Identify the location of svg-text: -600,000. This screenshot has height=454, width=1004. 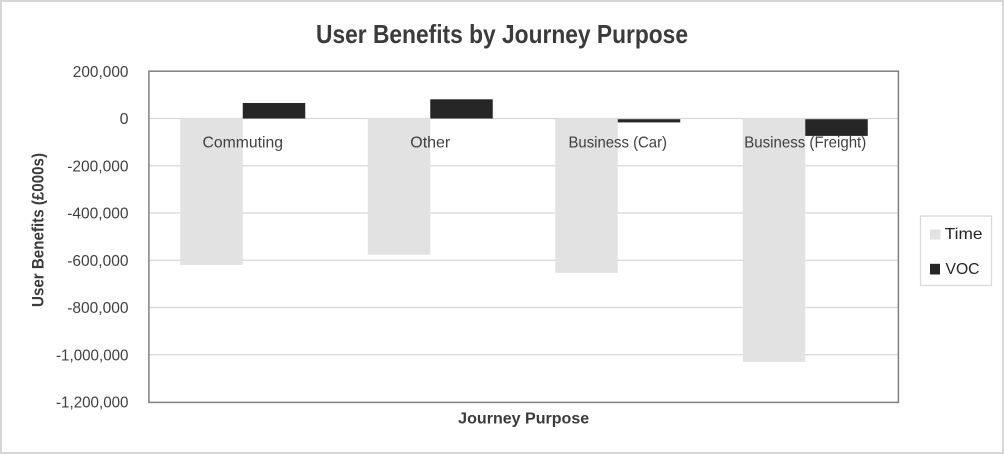
(97, 261).